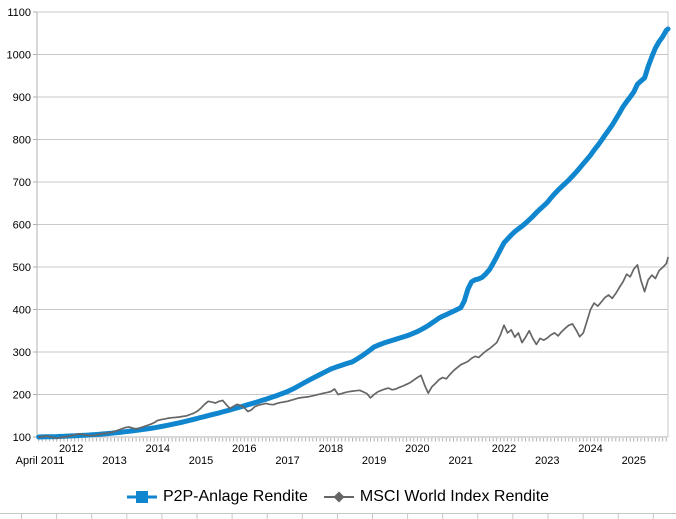 The height and width of the screenshot is (519, 676). What do you see at coordinates (460, 461) in the screenshot?
I see `x-axis-label: 2021` at bounding box center [460, 461].